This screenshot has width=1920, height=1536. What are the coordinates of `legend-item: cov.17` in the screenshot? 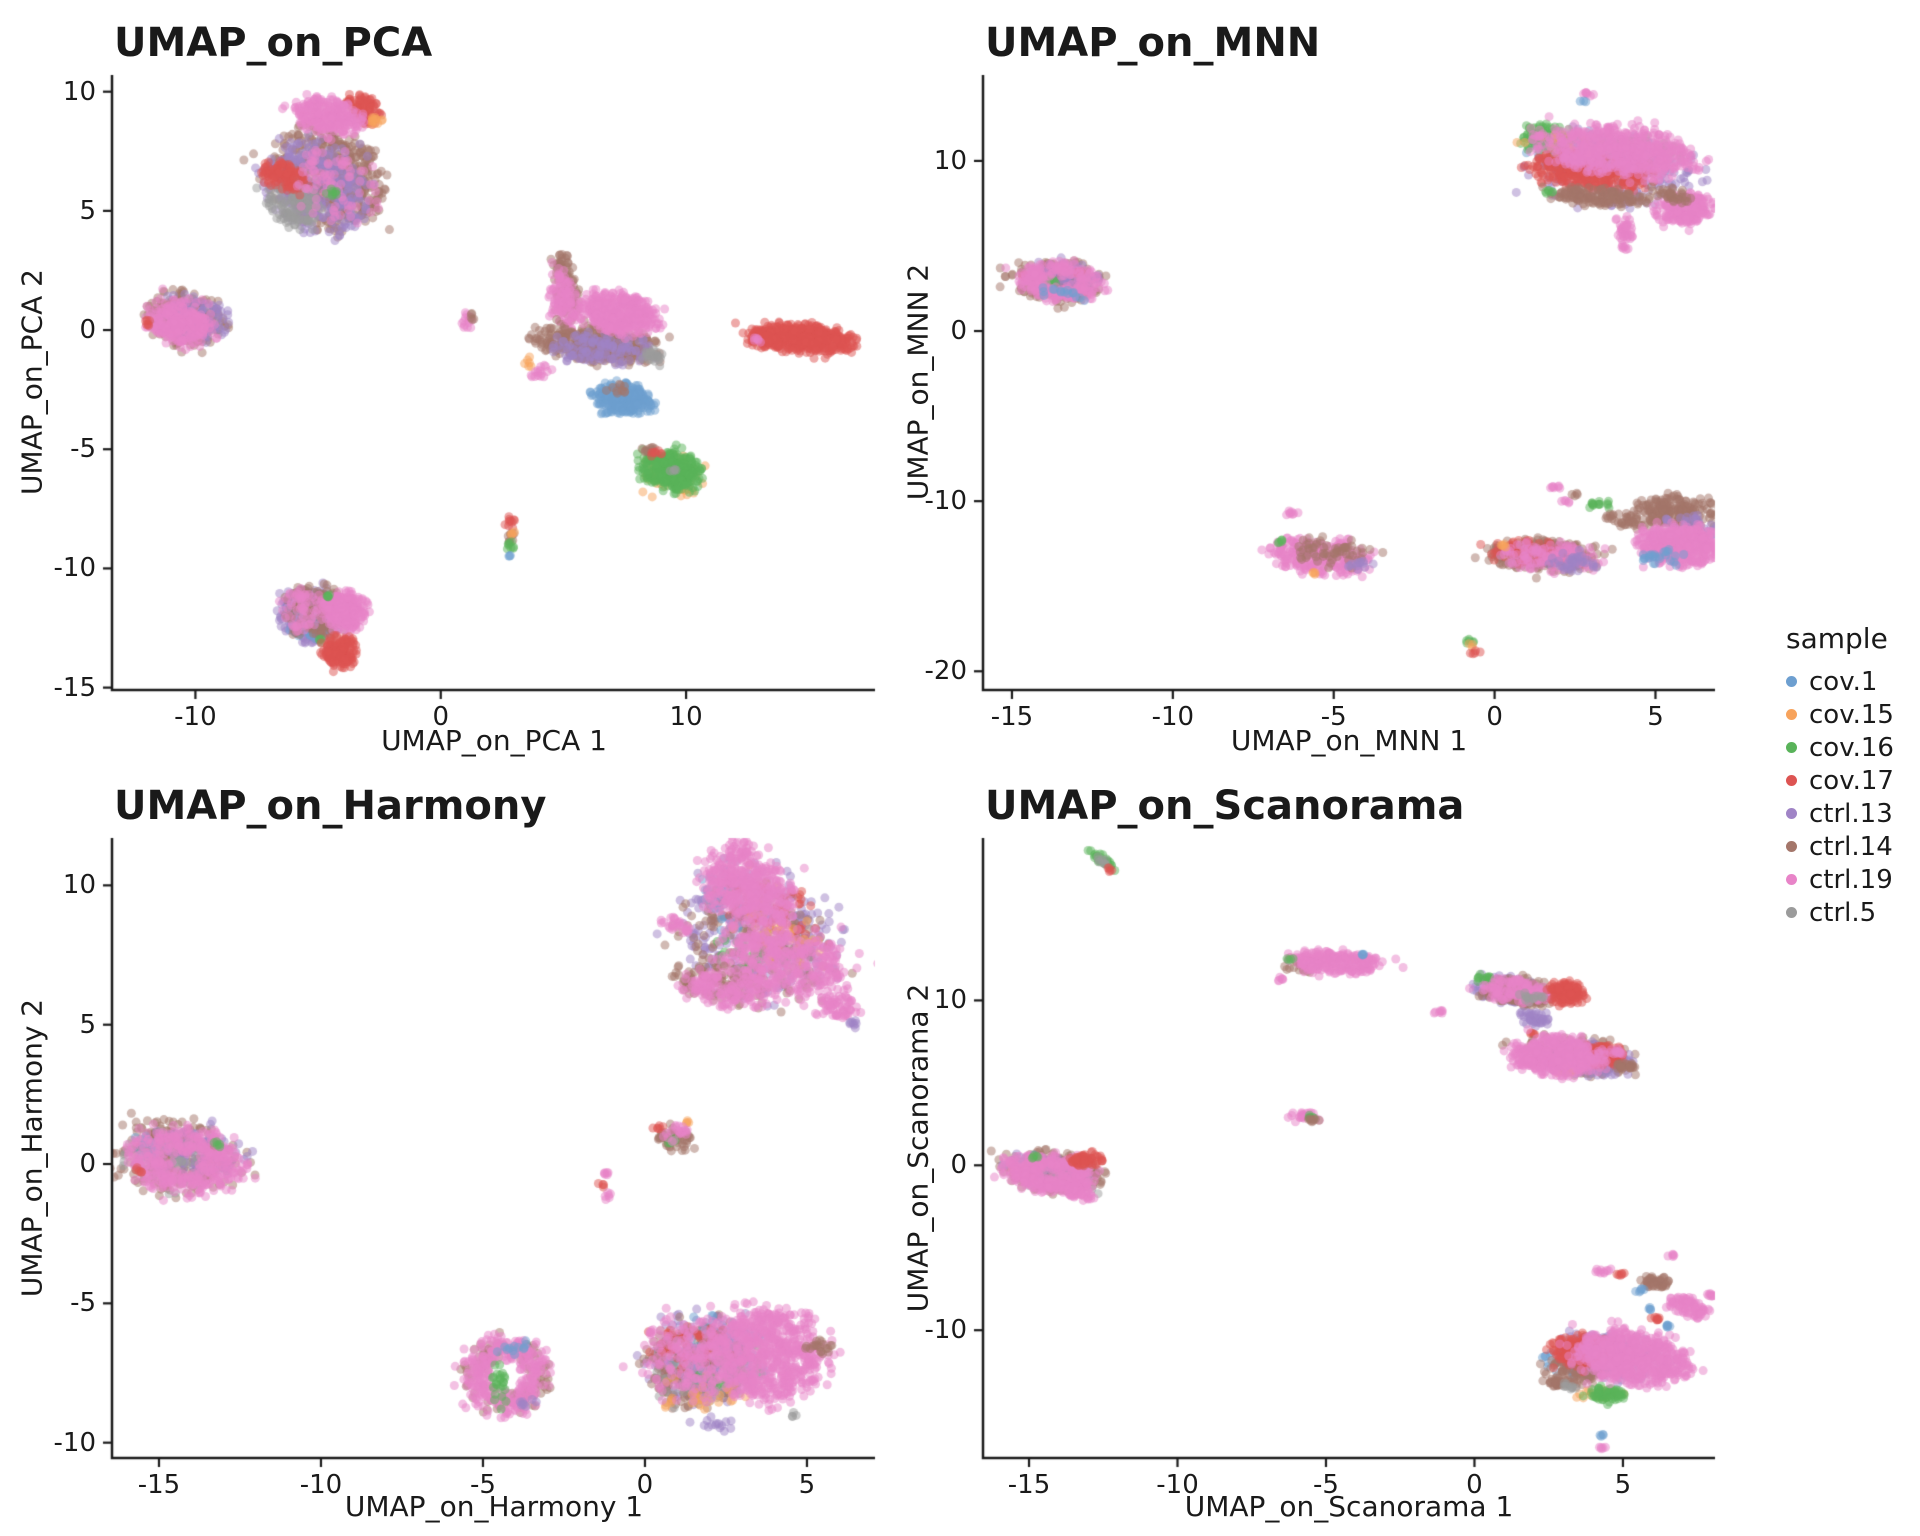 It's located at (1836, 780).